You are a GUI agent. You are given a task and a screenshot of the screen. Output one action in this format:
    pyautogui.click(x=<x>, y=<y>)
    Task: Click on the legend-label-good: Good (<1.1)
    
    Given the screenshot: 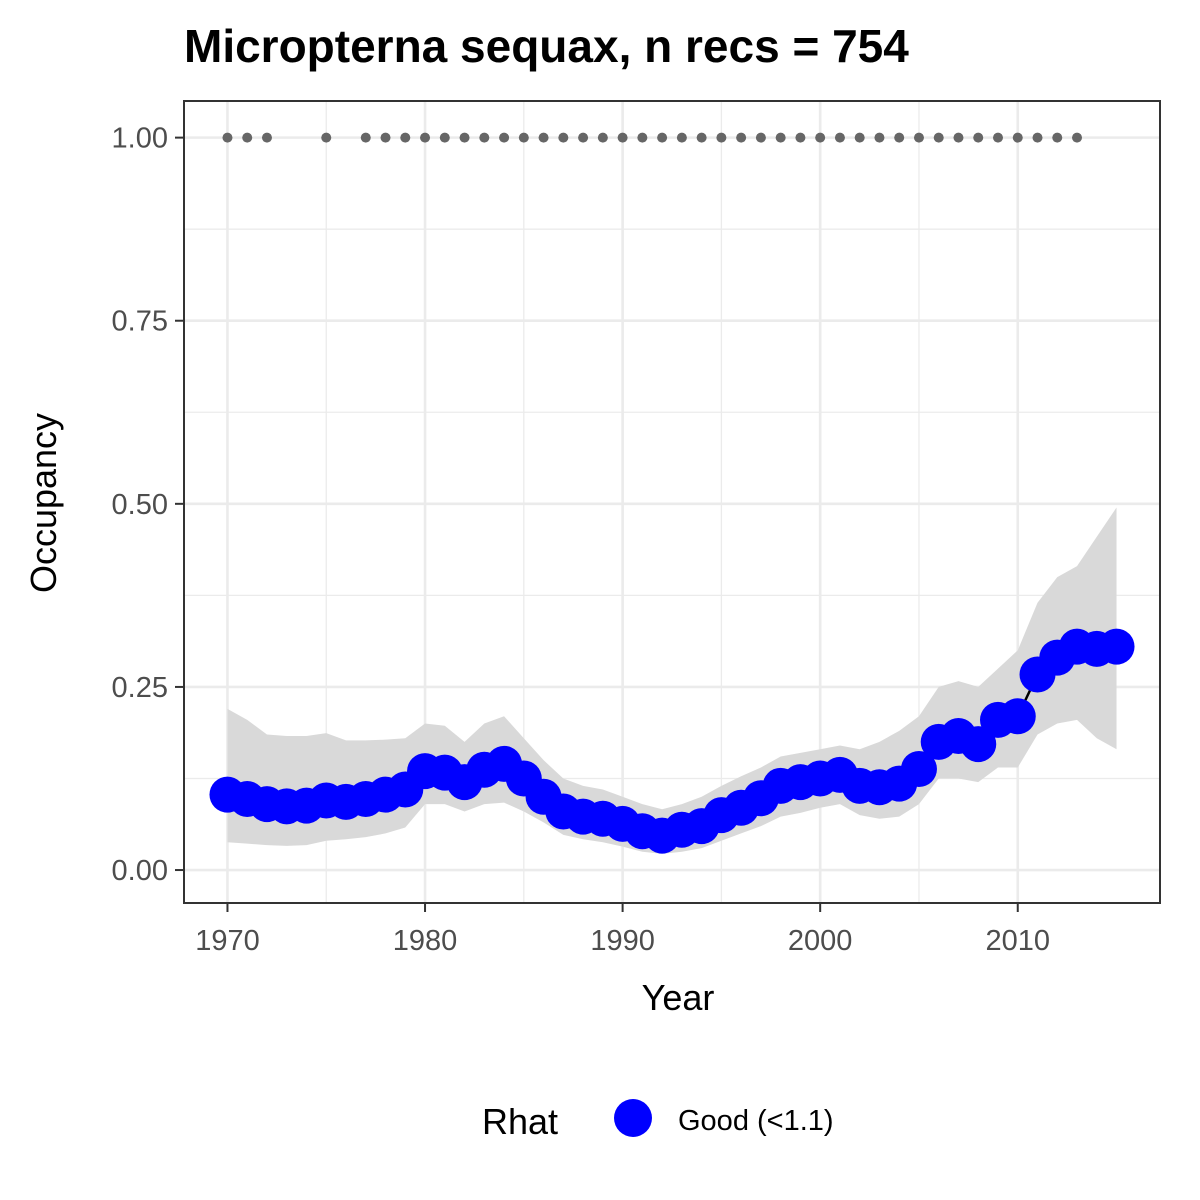 What is the action you would take?
    pyautogui.click(x=756, y=1121)
    